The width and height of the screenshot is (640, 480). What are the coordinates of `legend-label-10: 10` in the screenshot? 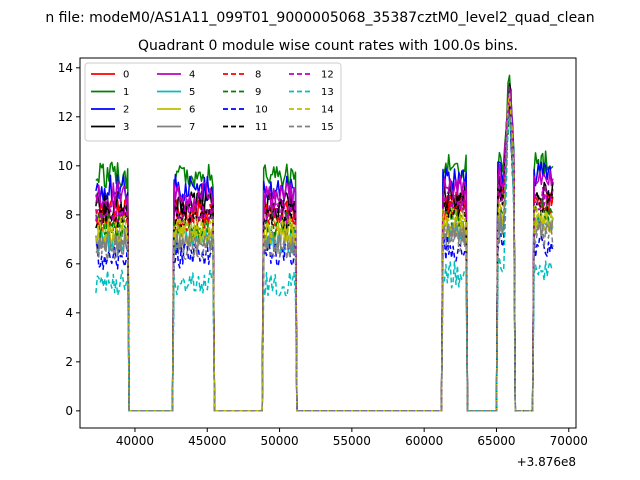 It's located at (261, 110).